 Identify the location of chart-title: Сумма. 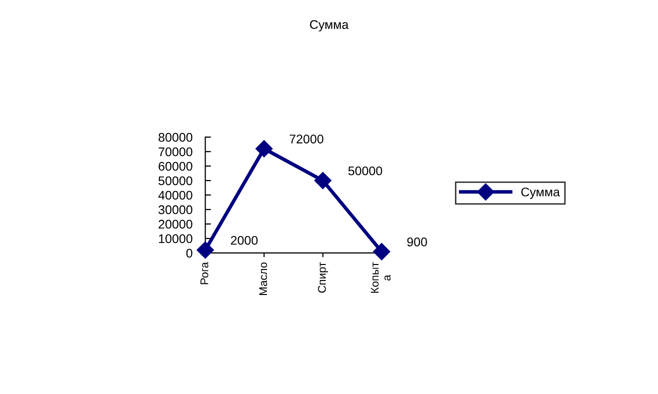
(329, 26).